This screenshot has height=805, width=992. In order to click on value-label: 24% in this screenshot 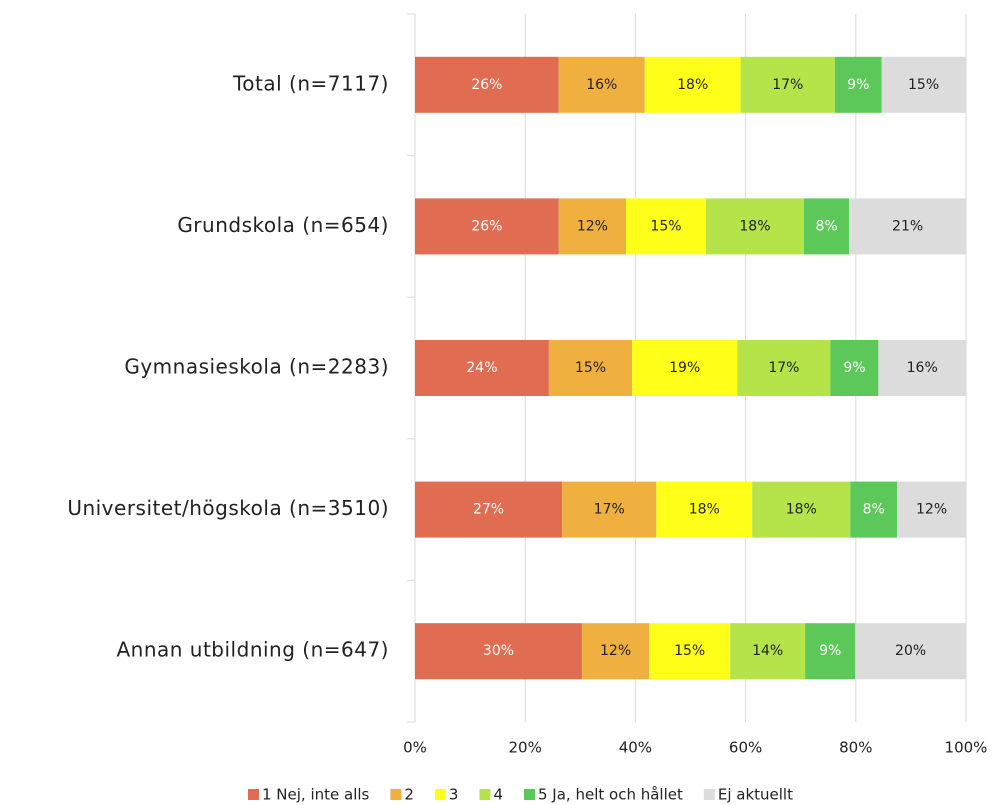, I will do `click(481, 368)`.